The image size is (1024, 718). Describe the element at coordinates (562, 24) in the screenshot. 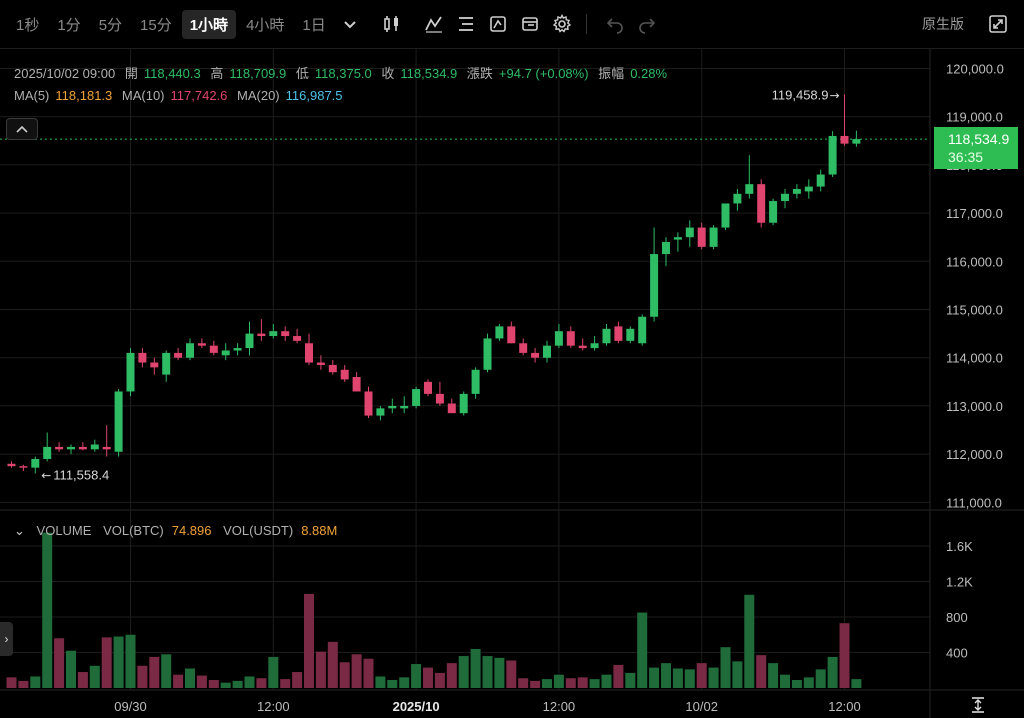

I see `gear-icon` at that location.